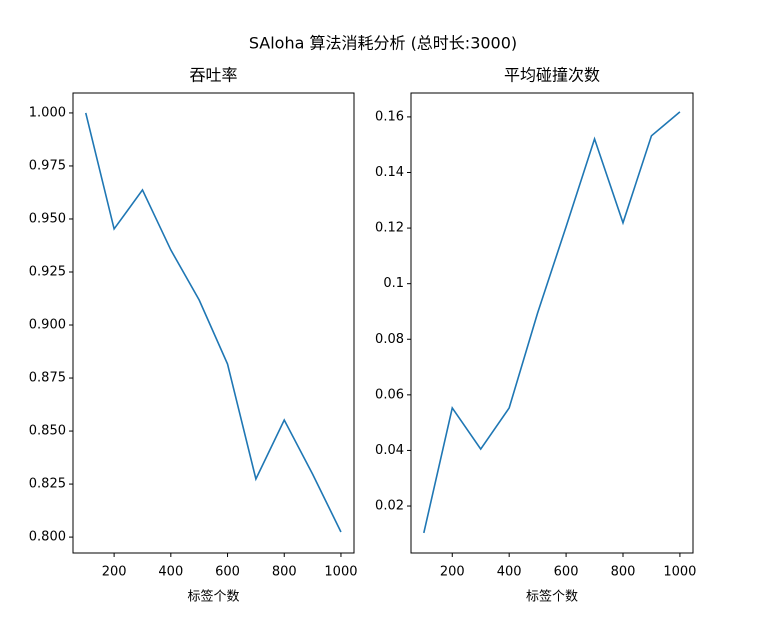 Image resolution: width=766 pixels, height=623 pixels. I want to click on y-tick-label: 0.925, so click(47, 271).